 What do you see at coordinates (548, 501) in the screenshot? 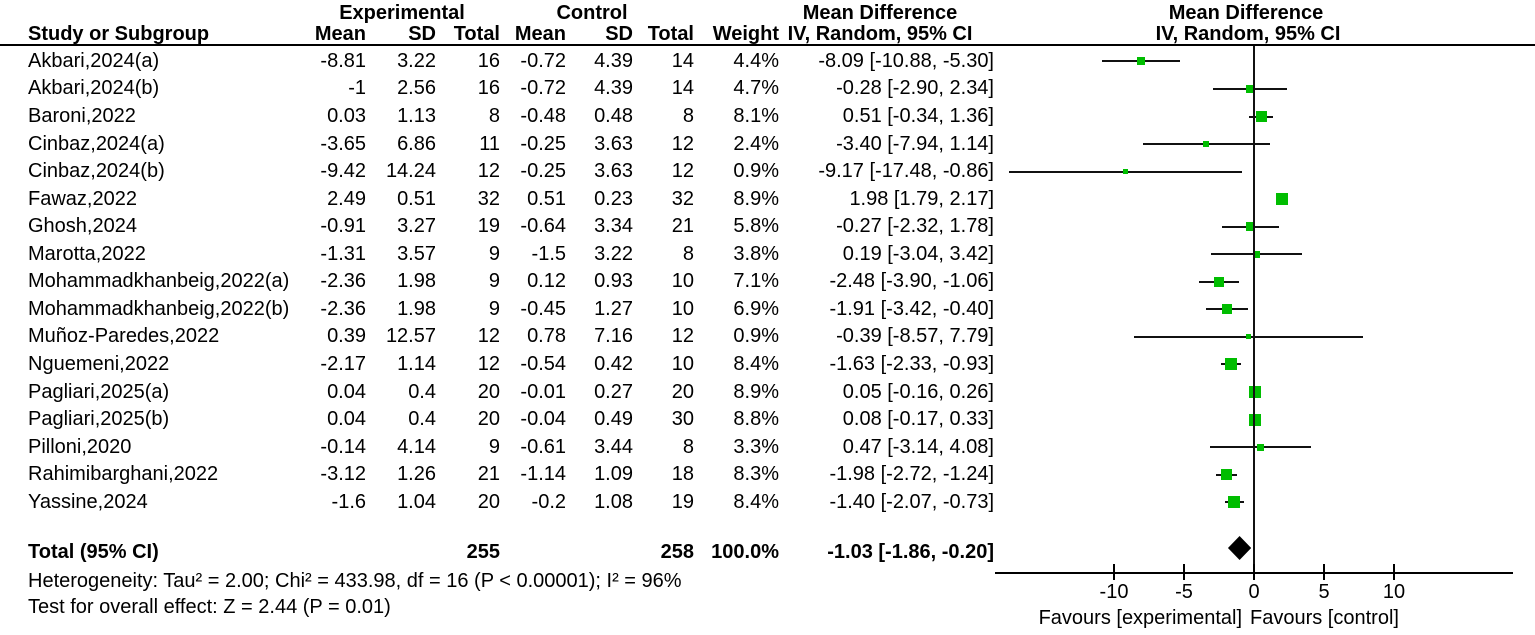
I see `mean-control: -0.2` at bounding box center [548, 501].